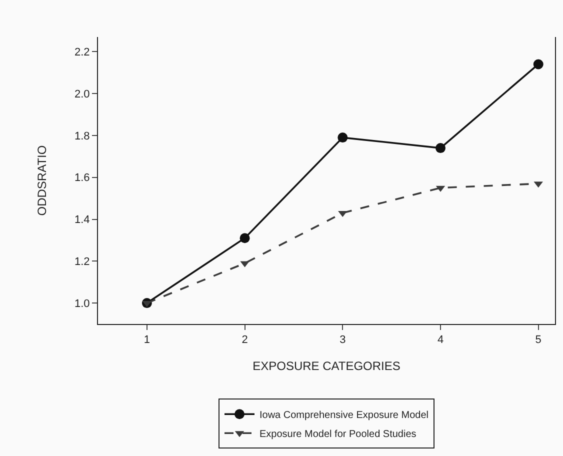 This screenshot has width=563, height=456. What do you see at coordinates (343, 340) in the screenshot?
I see `x-tick-label: 3` at bounding box center [343, 340].